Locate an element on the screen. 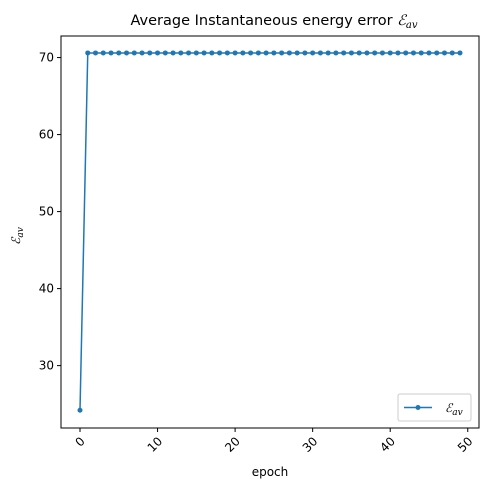  x-tick-label: 10 is located at coordinates (155, 444).